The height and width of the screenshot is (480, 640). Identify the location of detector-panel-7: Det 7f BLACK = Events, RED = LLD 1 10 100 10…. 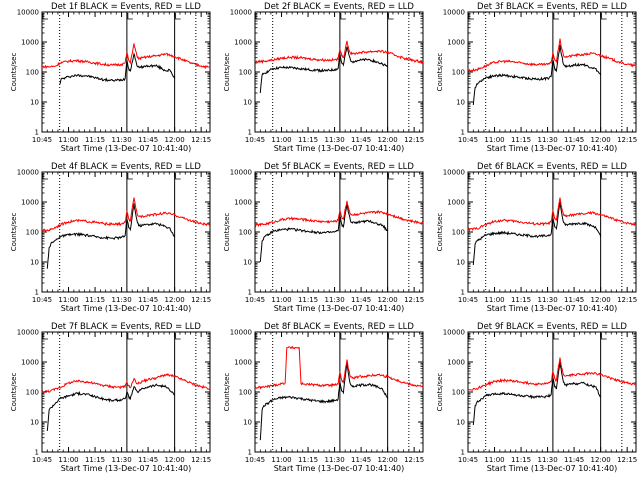
(110, 397).